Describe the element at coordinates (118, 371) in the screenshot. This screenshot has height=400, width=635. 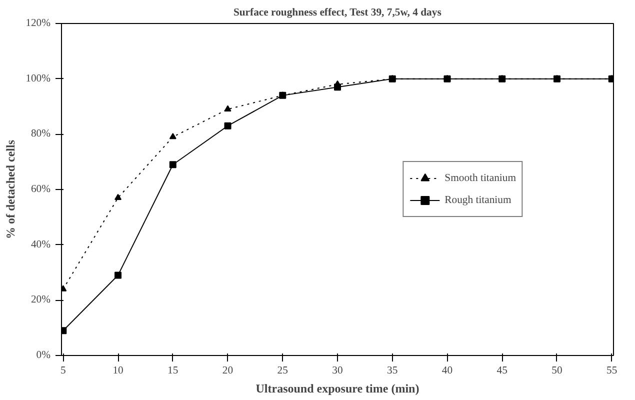
I see `x-tick-label: 10` at that location.